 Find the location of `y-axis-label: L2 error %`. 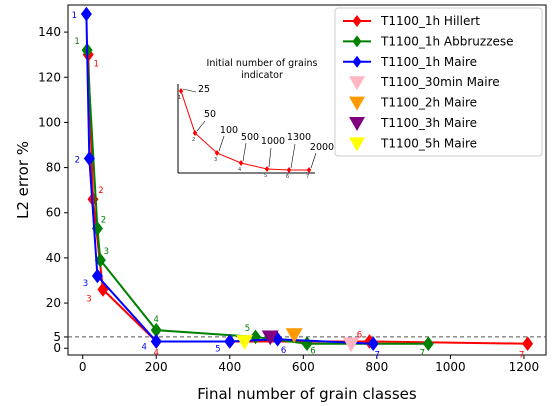

y-axis-label: L2 error % is located at coordinates (23, 180).